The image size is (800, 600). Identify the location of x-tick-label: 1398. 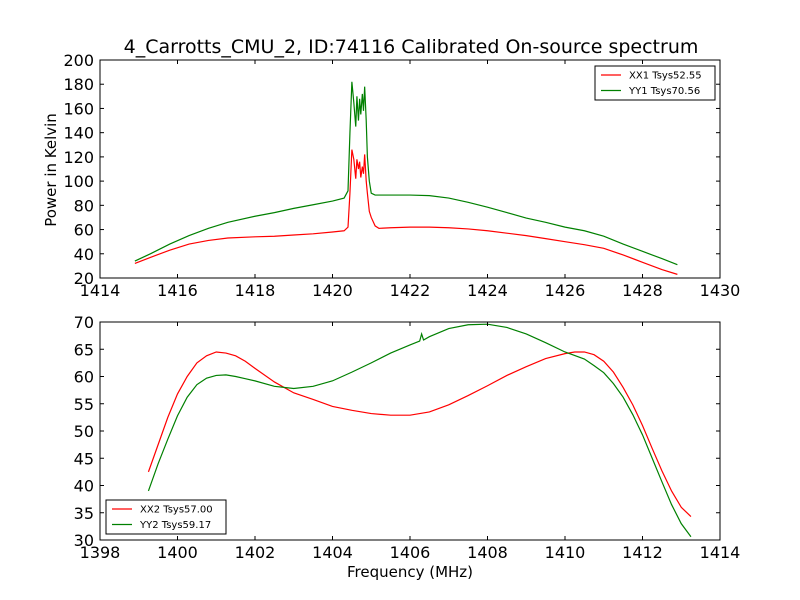
(100, 552).